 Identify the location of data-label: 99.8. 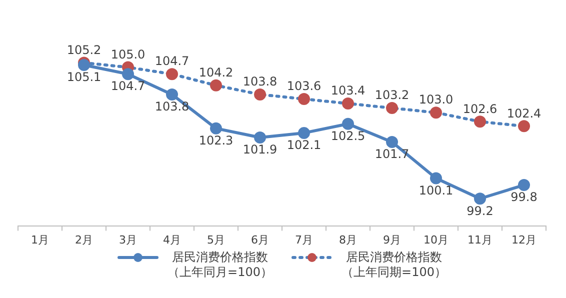
(524, 197).